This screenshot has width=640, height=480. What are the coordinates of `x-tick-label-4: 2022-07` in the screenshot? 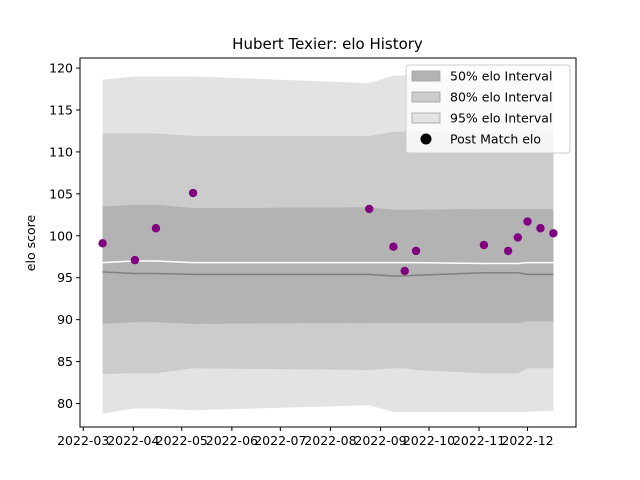 It's located at (280, 440).